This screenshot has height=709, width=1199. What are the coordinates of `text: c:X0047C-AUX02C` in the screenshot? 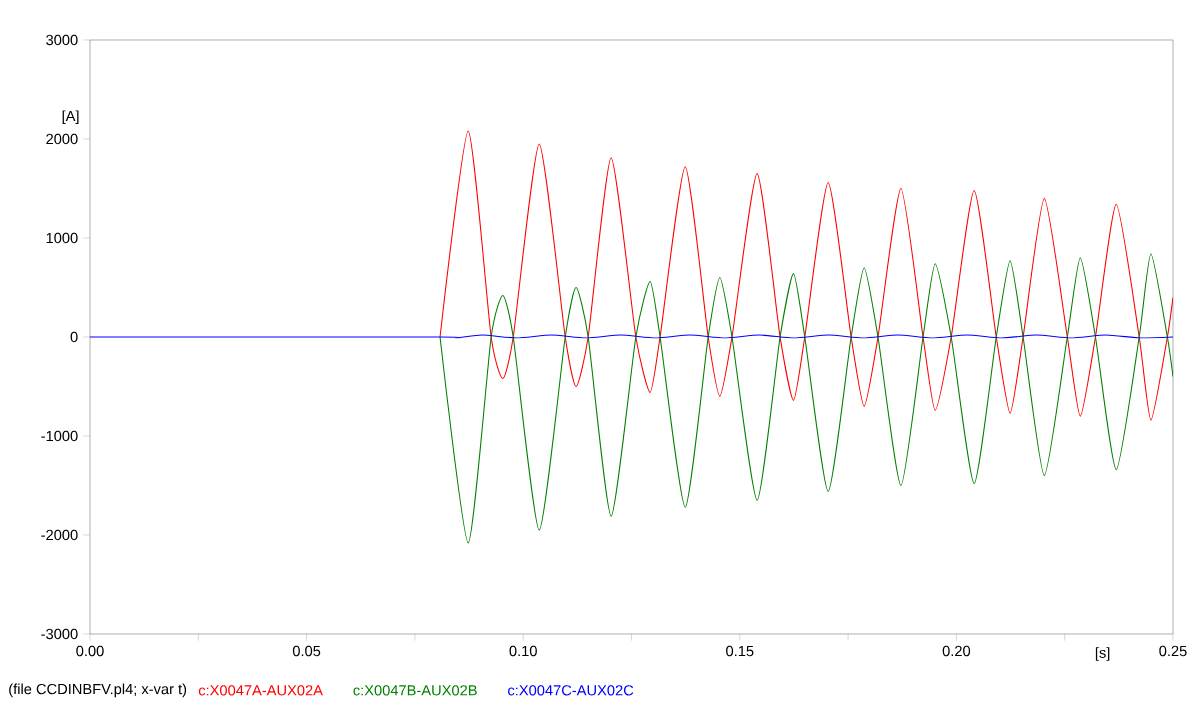 It's located at (571, 690).